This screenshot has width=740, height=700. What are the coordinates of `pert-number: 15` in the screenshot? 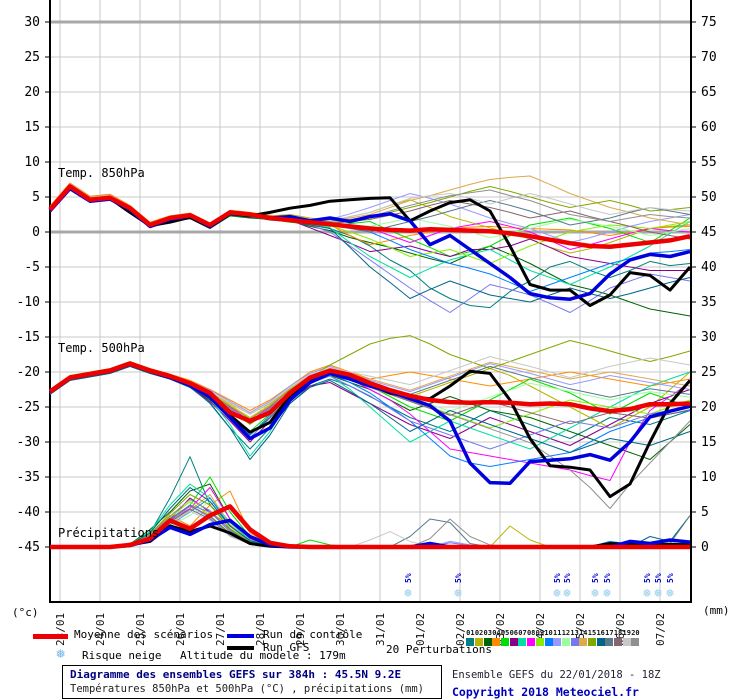 It's located at (592, 633).